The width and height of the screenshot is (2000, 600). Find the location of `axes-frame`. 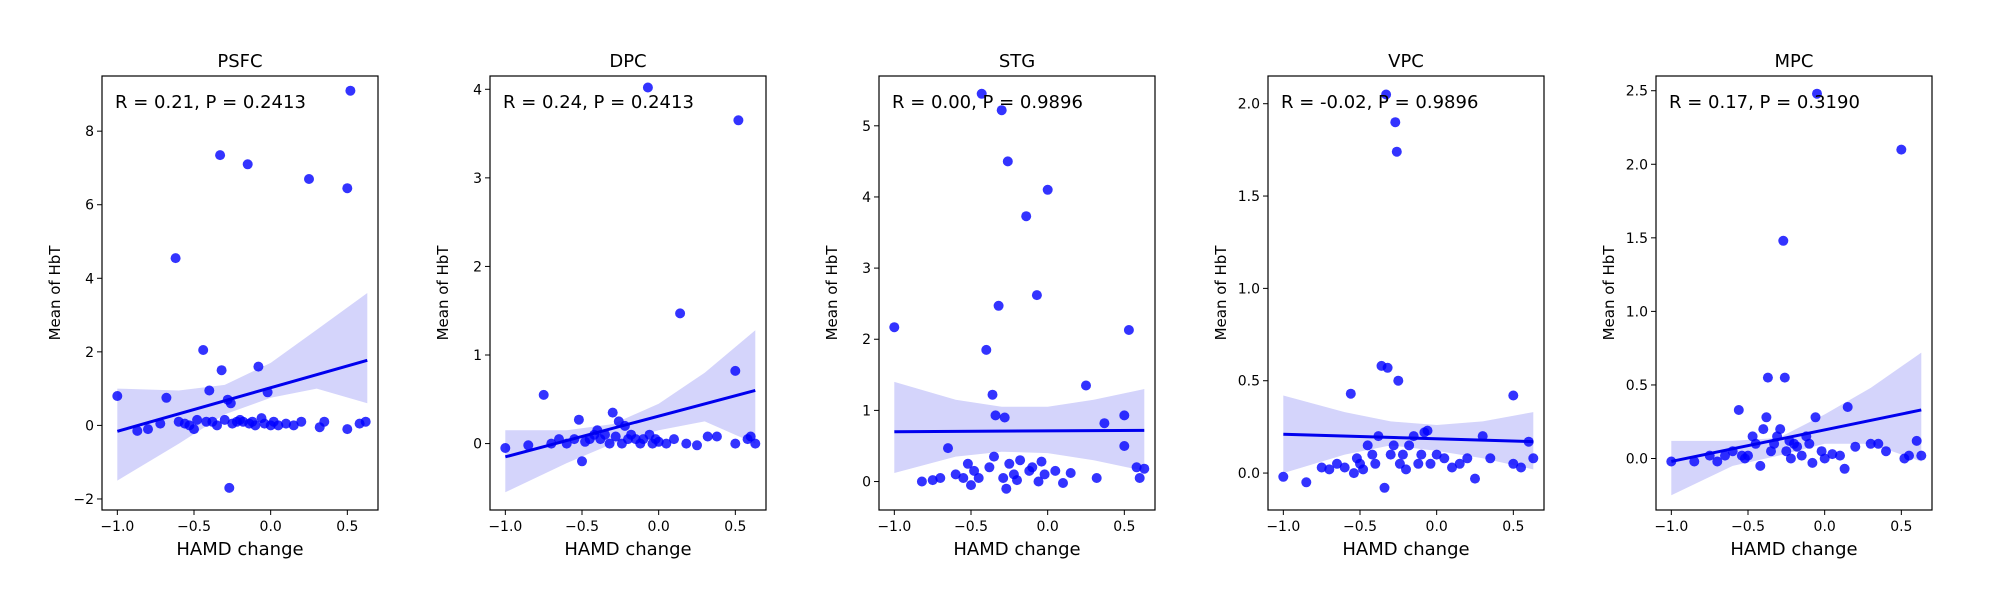

axes-frame is located at coordinates (1406, 293).